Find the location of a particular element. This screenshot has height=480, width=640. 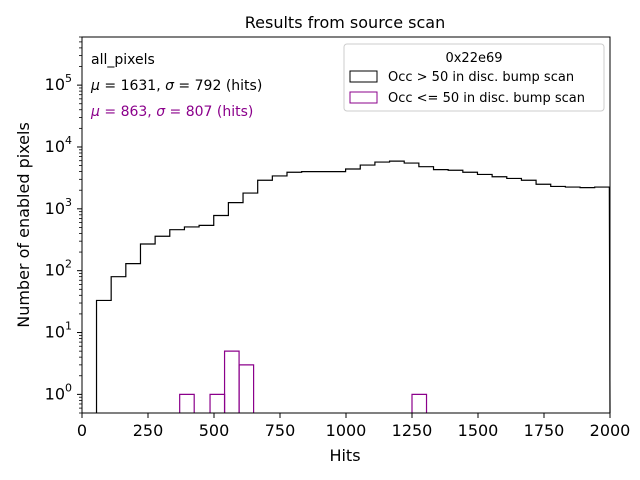

x-axis-ticks: 0 250 500 750 1000 1250 1500 1750 2000 is located at coordinates (353, 426).